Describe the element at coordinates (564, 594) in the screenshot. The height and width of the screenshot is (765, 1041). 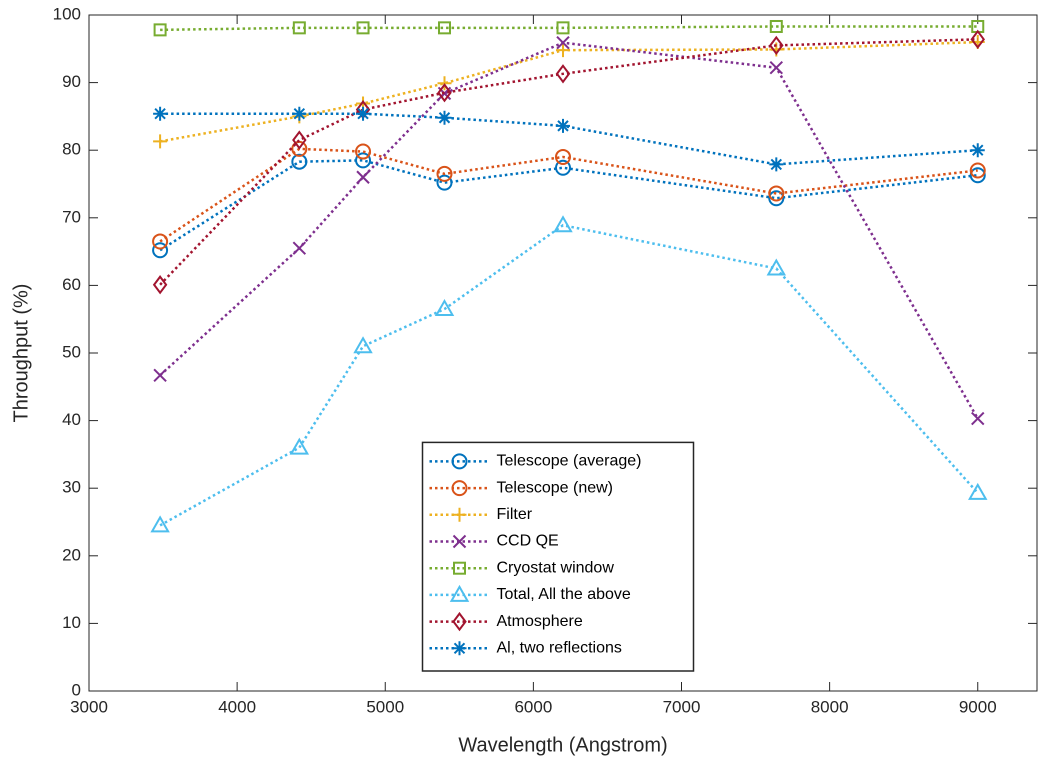
I see `legend-label: Total, All the above` at that location.